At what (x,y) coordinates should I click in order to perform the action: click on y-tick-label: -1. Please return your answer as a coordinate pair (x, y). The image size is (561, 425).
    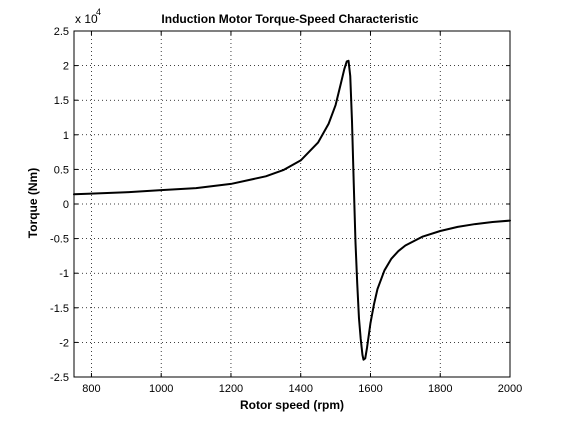
    Looking at the image, I should click on (64, 274).